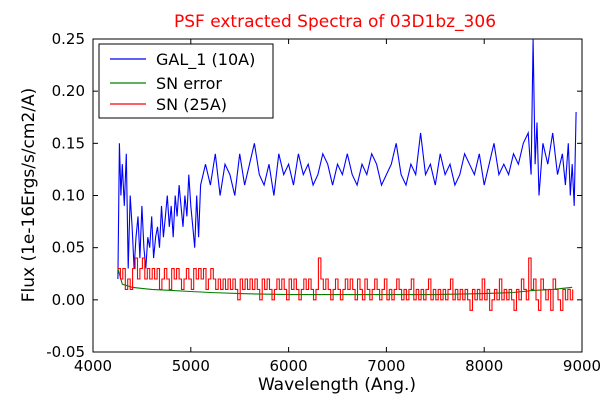 The height and width of the screenshot is (400, 600). I want to click on y-tick-label: 0.10, so click(68, 196).